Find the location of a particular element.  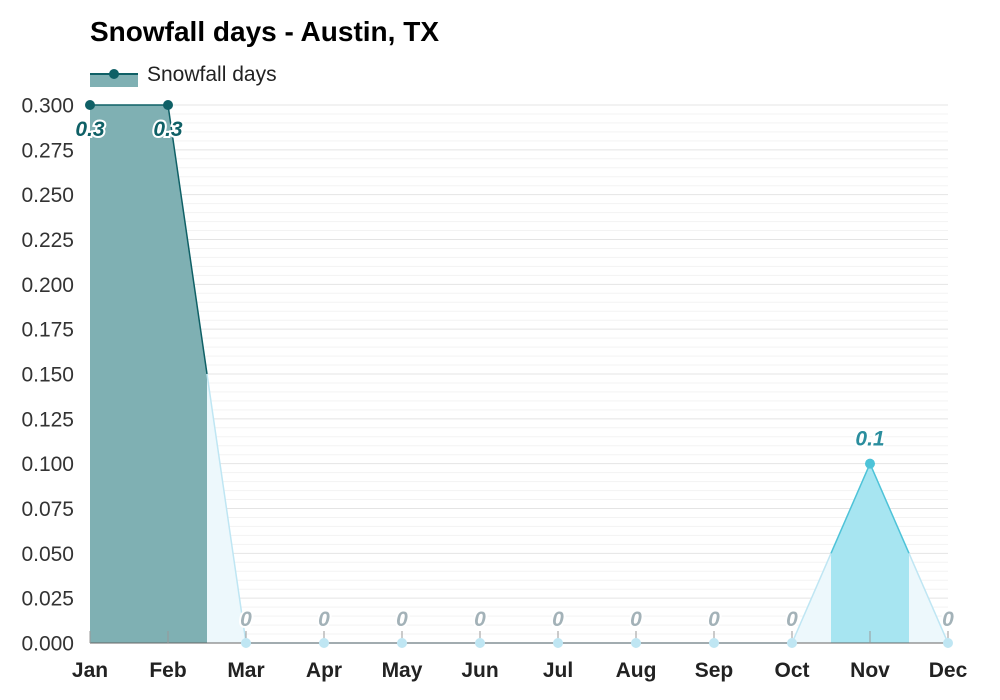

x-tick-label: Aug is located at coordinates (636, 670).